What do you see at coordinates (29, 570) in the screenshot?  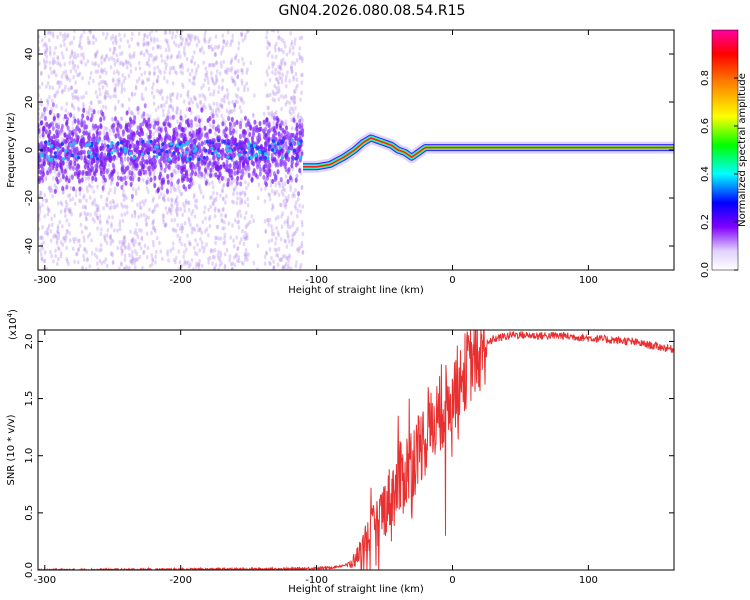 I see `snr-ytick-label: 0.0` at bounding box center [29, 570].